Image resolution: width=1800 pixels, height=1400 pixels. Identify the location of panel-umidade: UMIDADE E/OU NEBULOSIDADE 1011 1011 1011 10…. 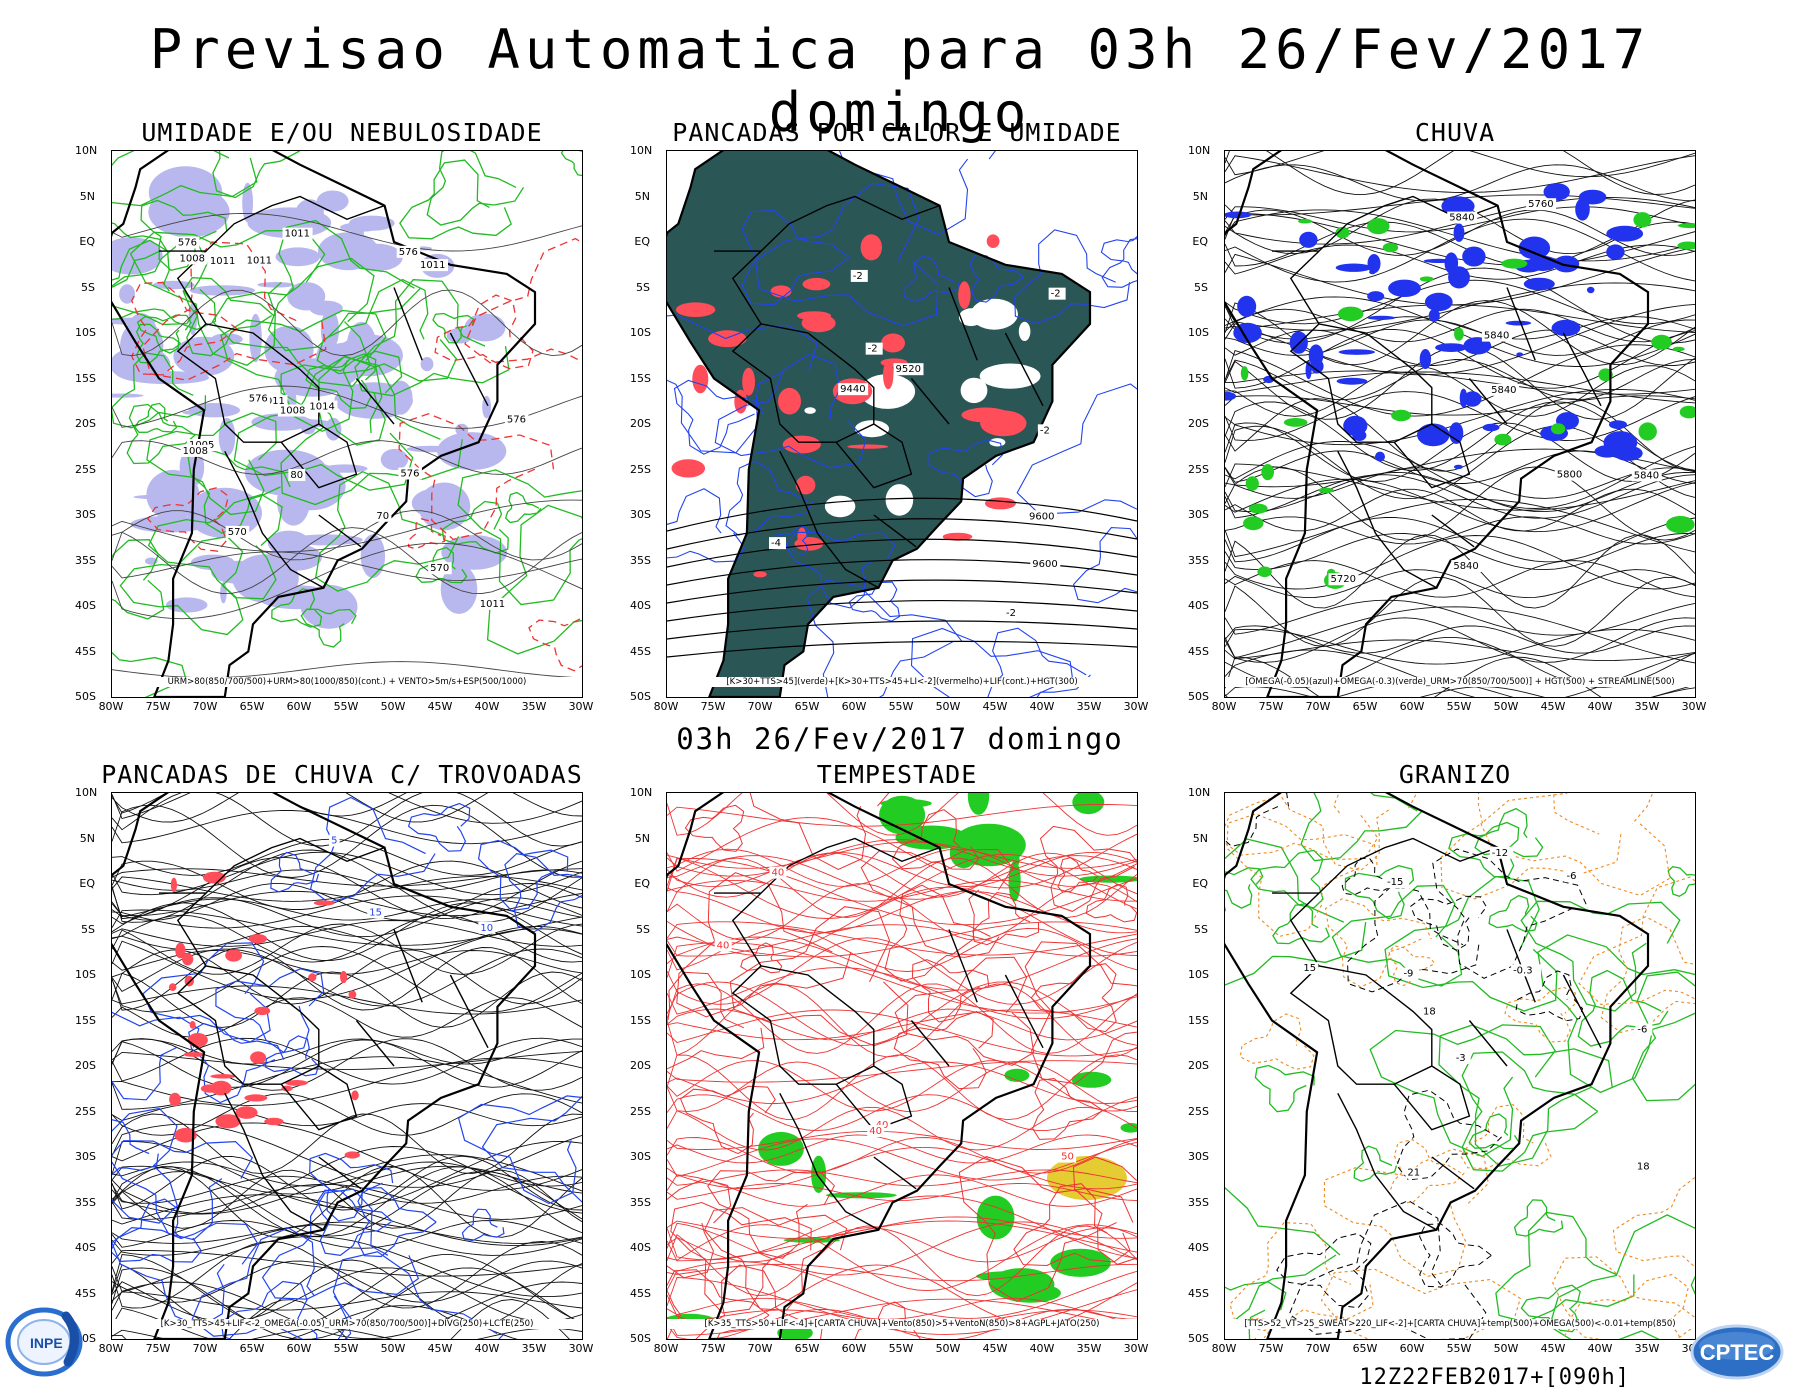
(334, 433).